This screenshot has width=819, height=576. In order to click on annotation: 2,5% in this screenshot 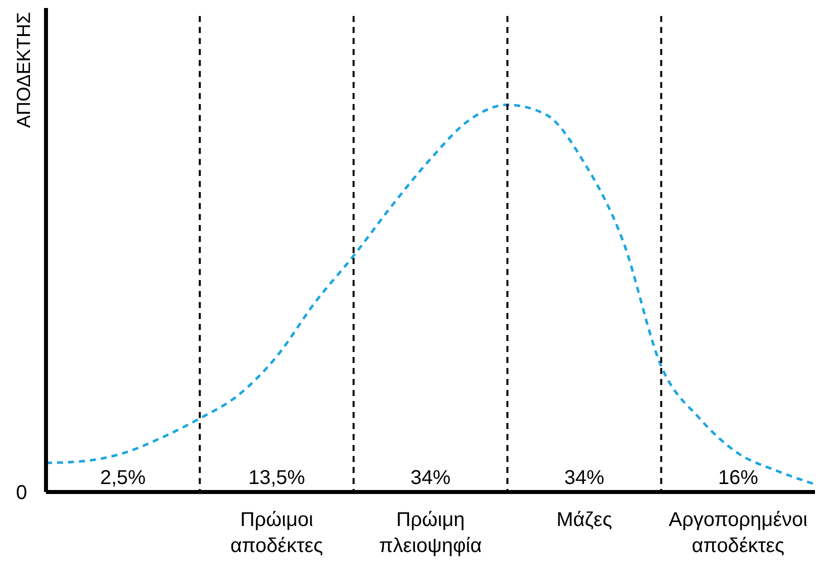, I will do `click(123, 478)`.